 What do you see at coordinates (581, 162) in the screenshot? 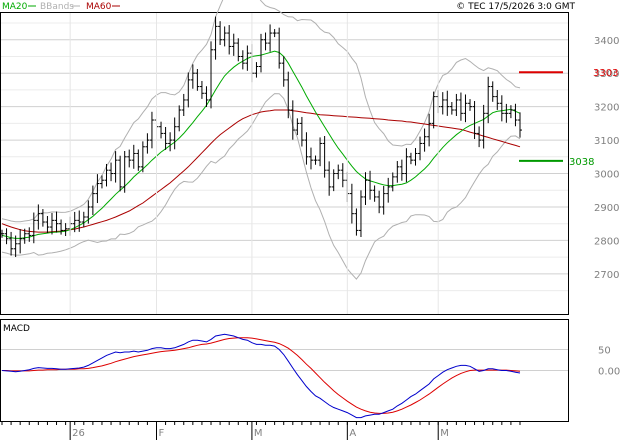
I see `support-label: 3038` at bounding box center [581, 162].